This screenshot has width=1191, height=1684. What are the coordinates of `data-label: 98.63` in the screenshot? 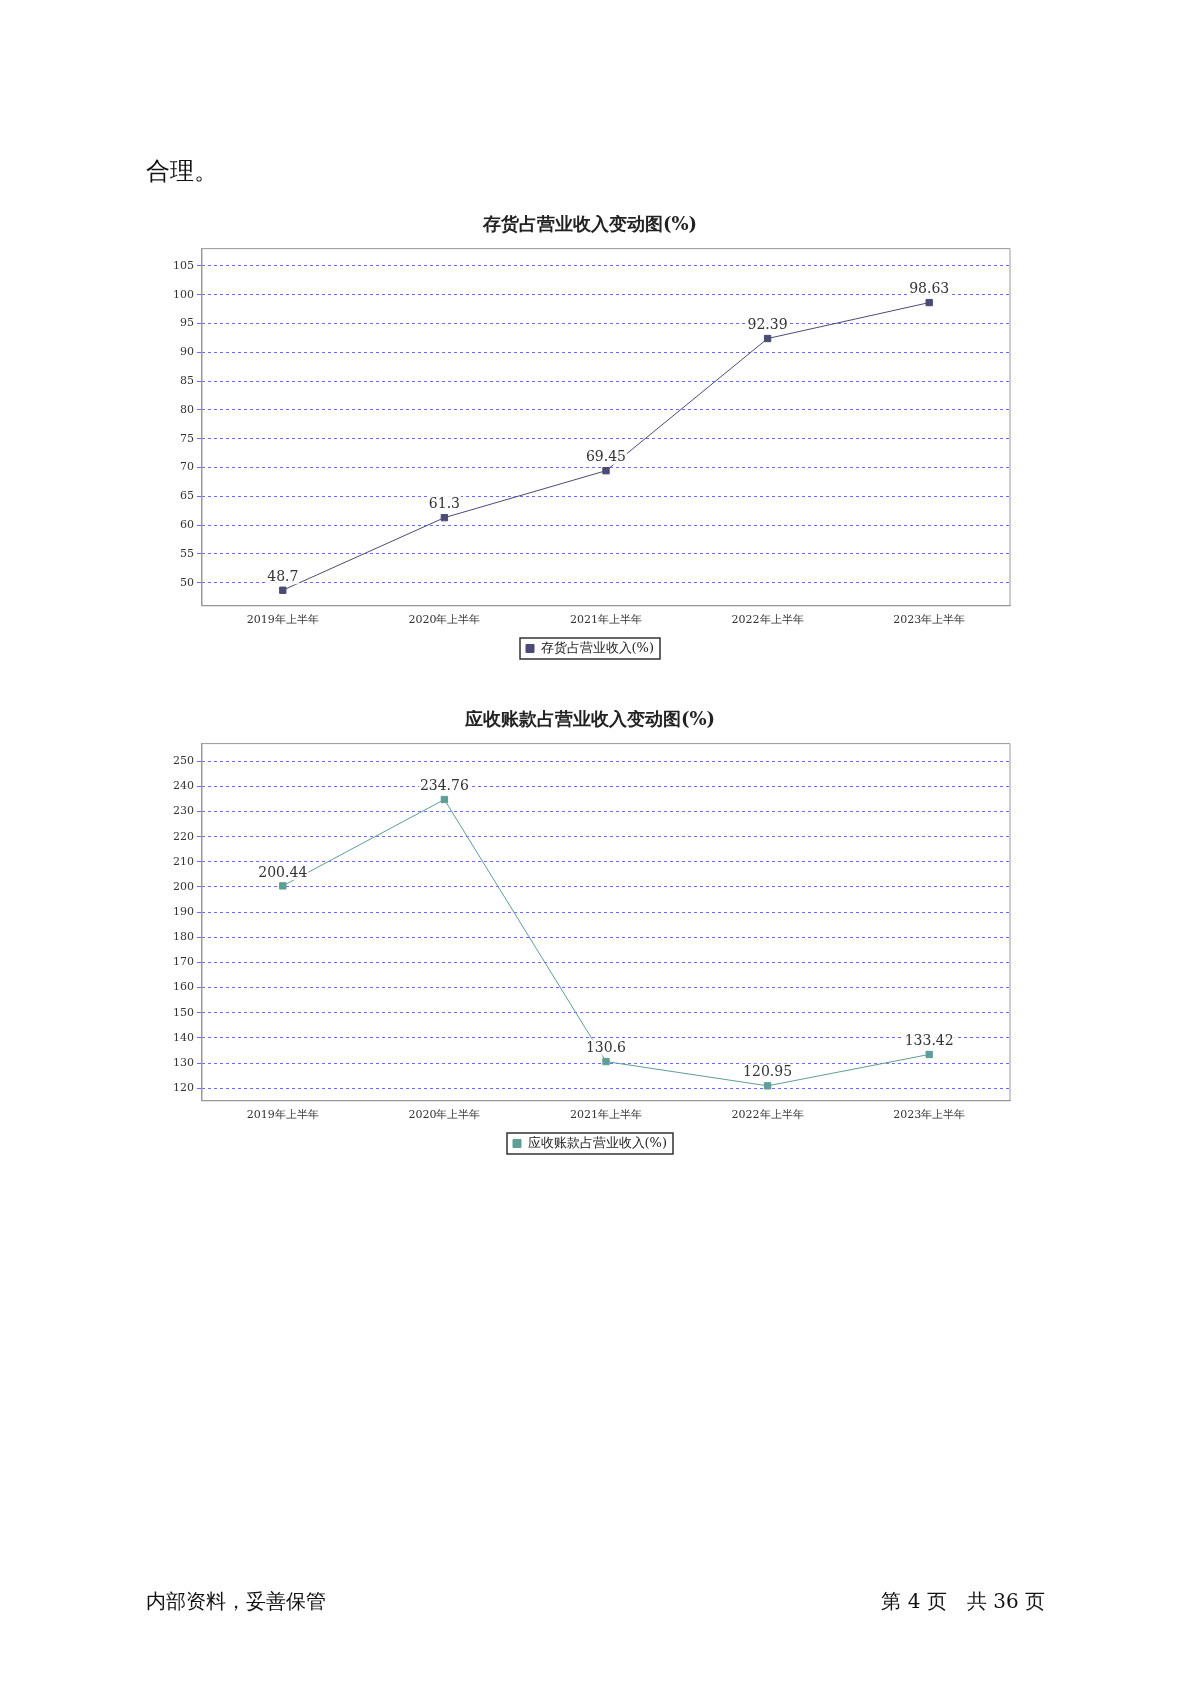 It's located at (929, 288).